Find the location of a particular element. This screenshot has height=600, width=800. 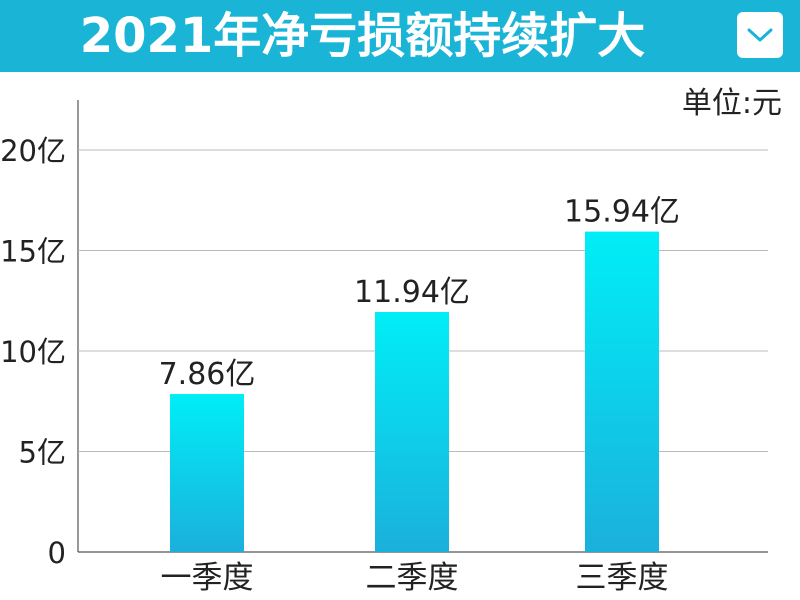

y-tick-label: 10亿 is located at coordinates (33, 352).